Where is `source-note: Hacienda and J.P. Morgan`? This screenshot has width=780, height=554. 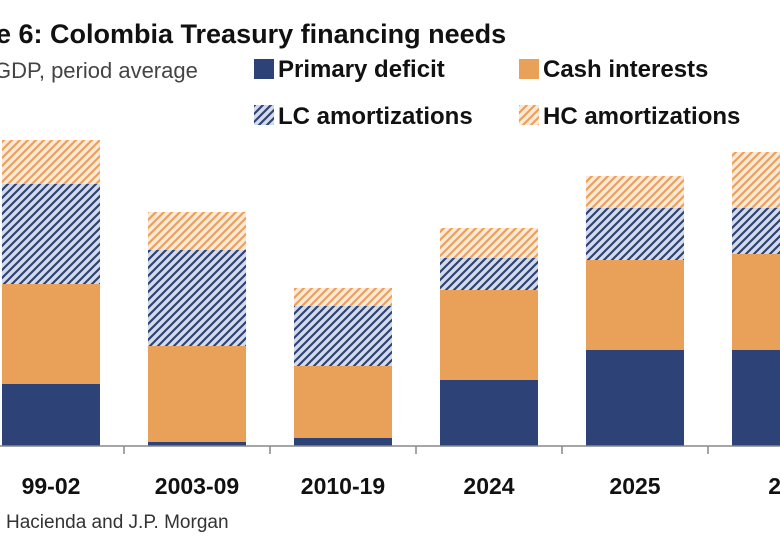
source-note: Hacienda and J.P. Morgan is located at coordinates (117, 522).